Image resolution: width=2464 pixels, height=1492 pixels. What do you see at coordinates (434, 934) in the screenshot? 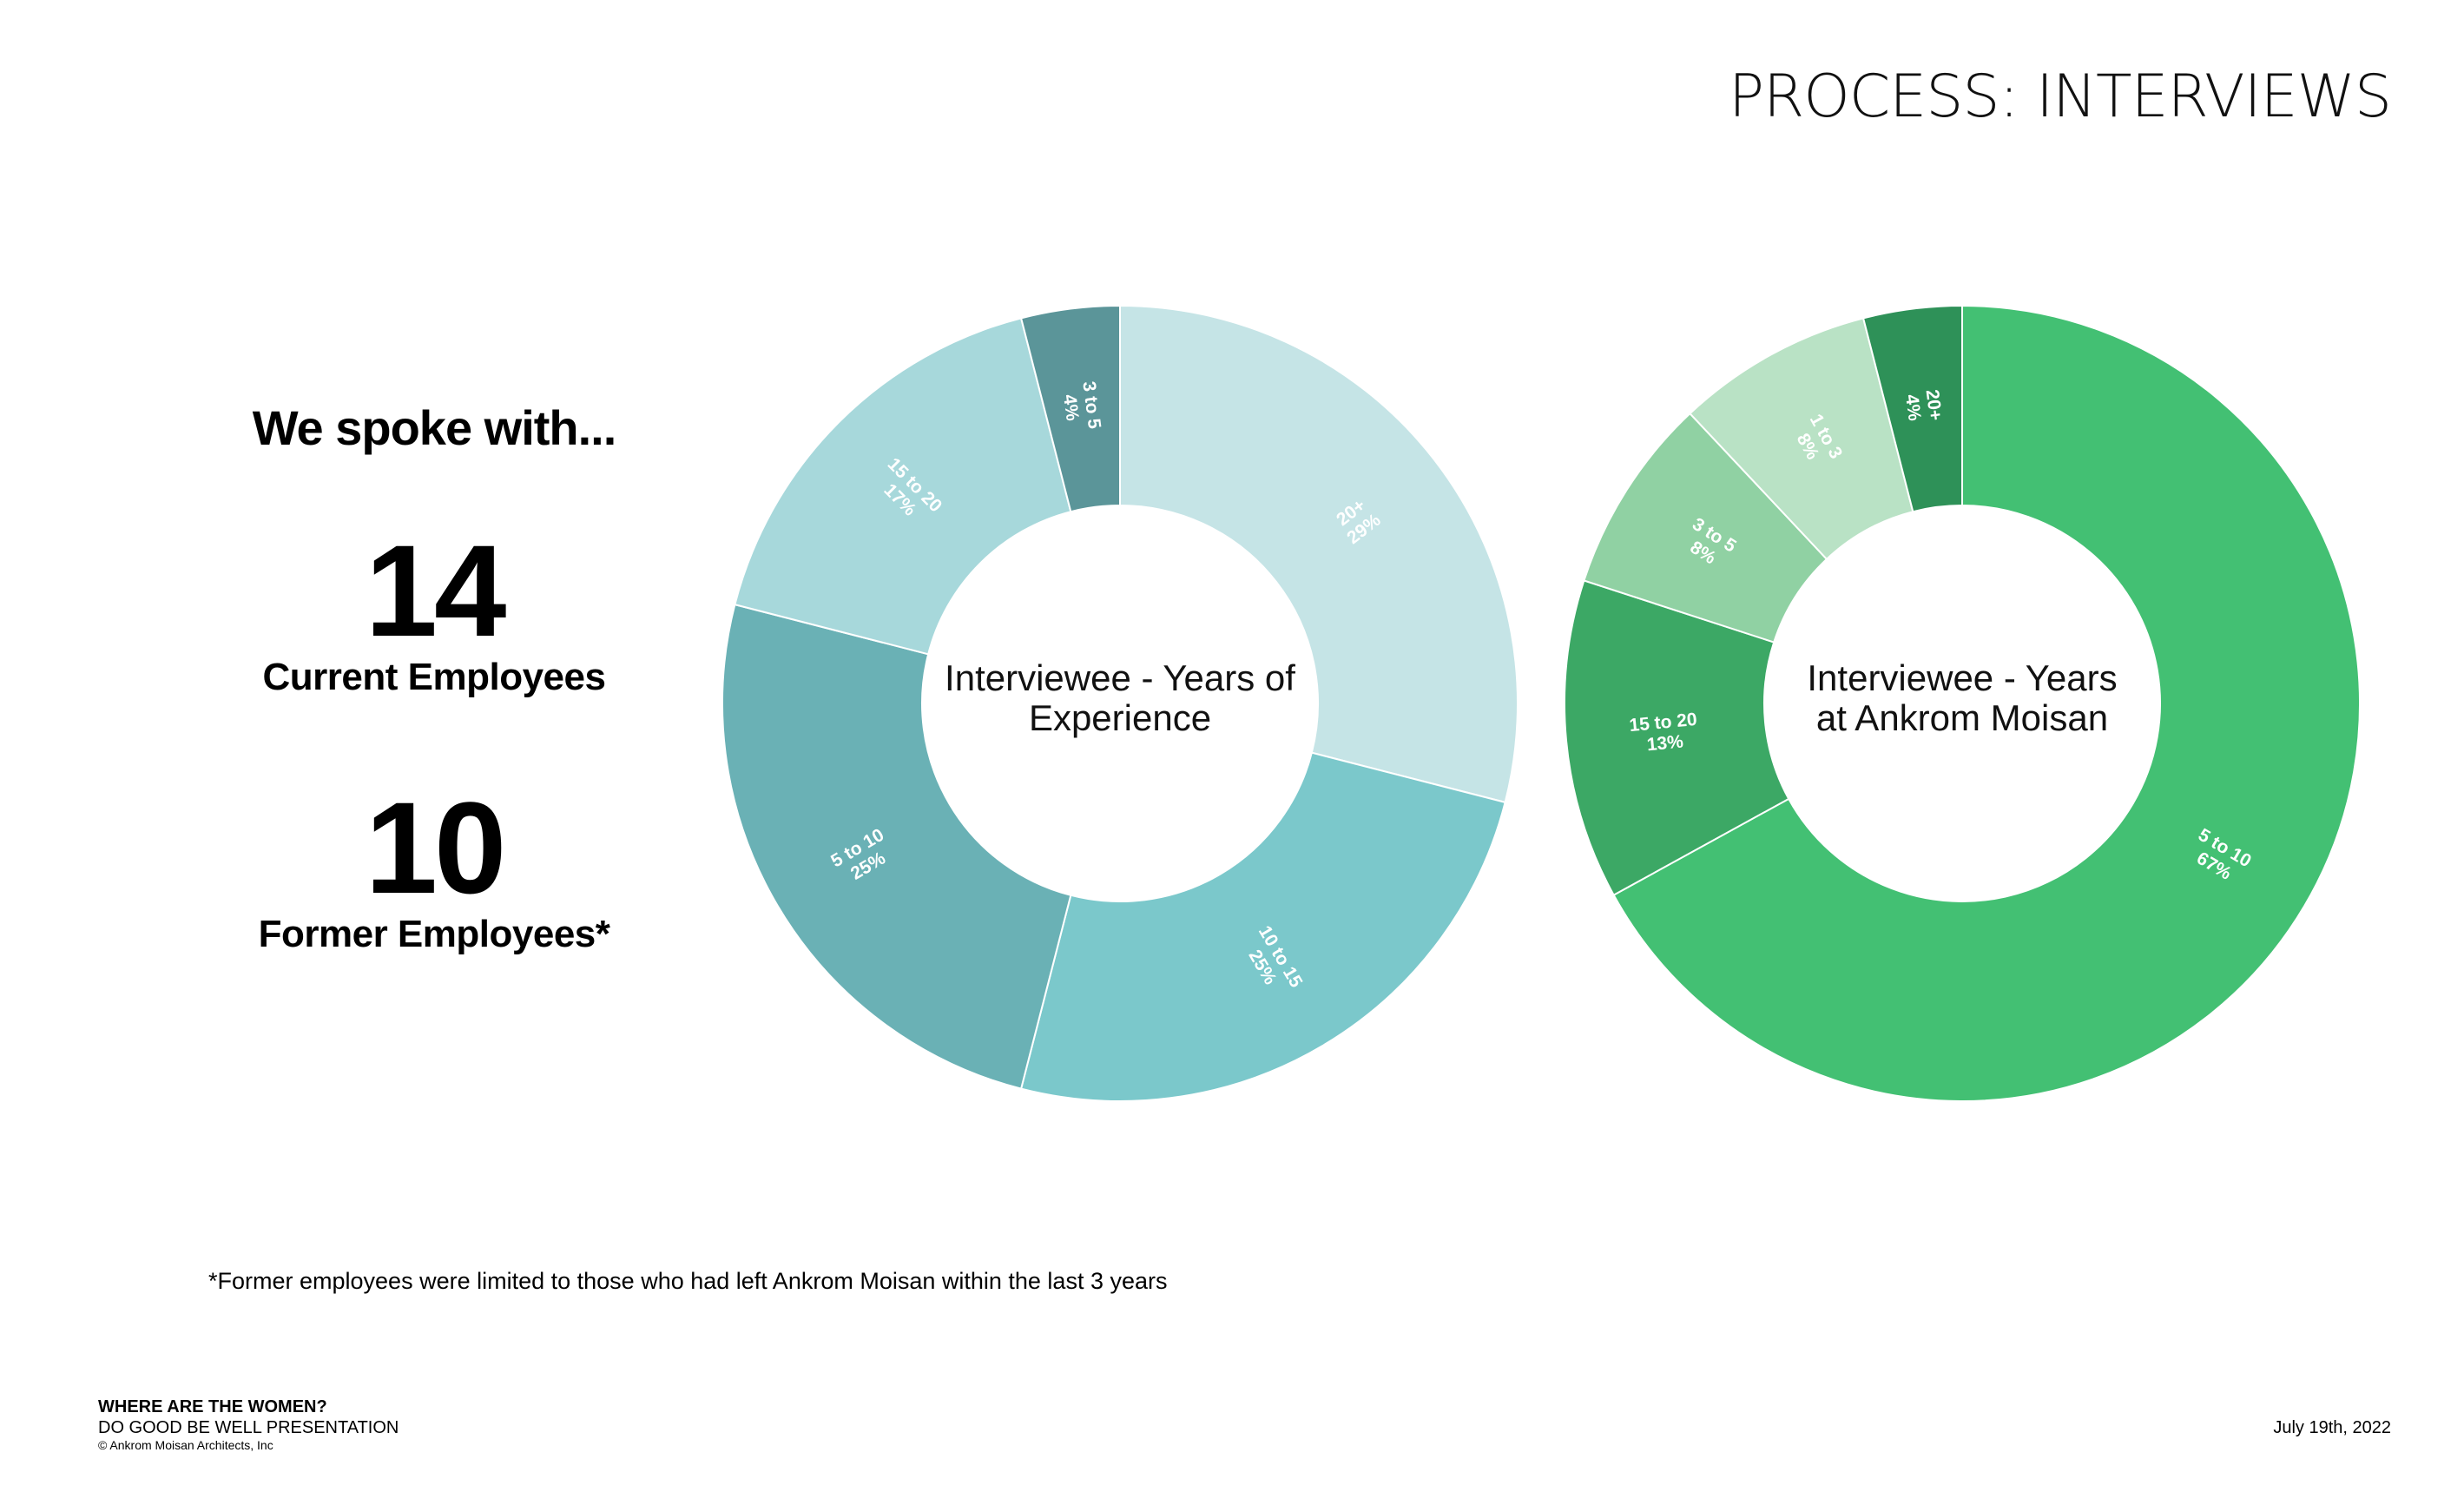
I see `former-employees-label: Former Employees*` at bounding box center [434, 934].